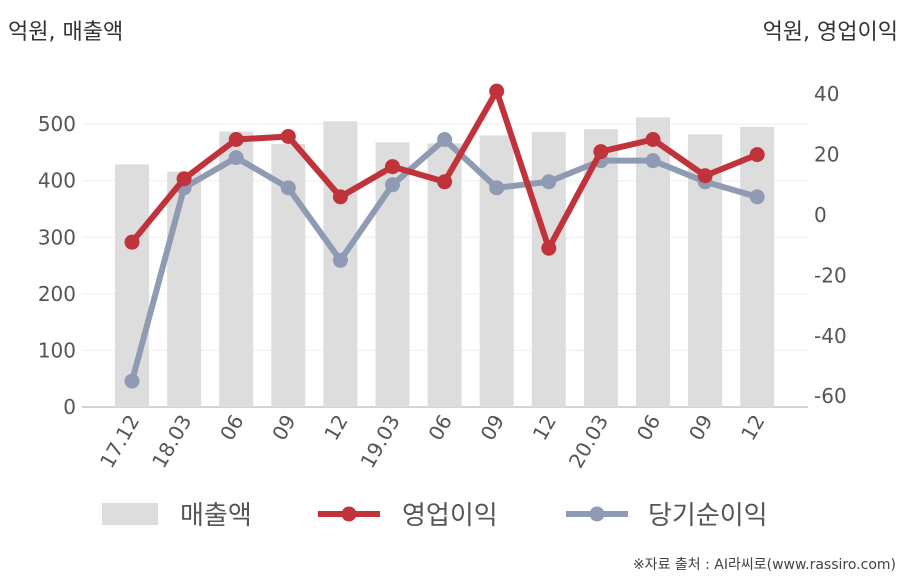 The image size is (908, 580). What do you see at coordinates (830, 336) in the screenshot?
I see `y-right-tick-label: -40` at bounding box center [830, 336].